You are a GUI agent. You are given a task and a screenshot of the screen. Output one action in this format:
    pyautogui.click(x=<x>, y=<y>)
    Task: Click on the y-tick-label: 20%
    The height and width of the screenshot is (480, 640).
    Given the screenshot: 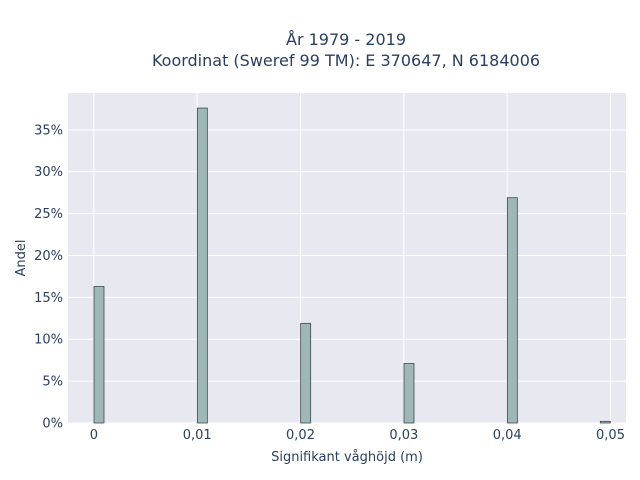 What is the action you would take?
    pyautogui.click(x=48, y=256)
    